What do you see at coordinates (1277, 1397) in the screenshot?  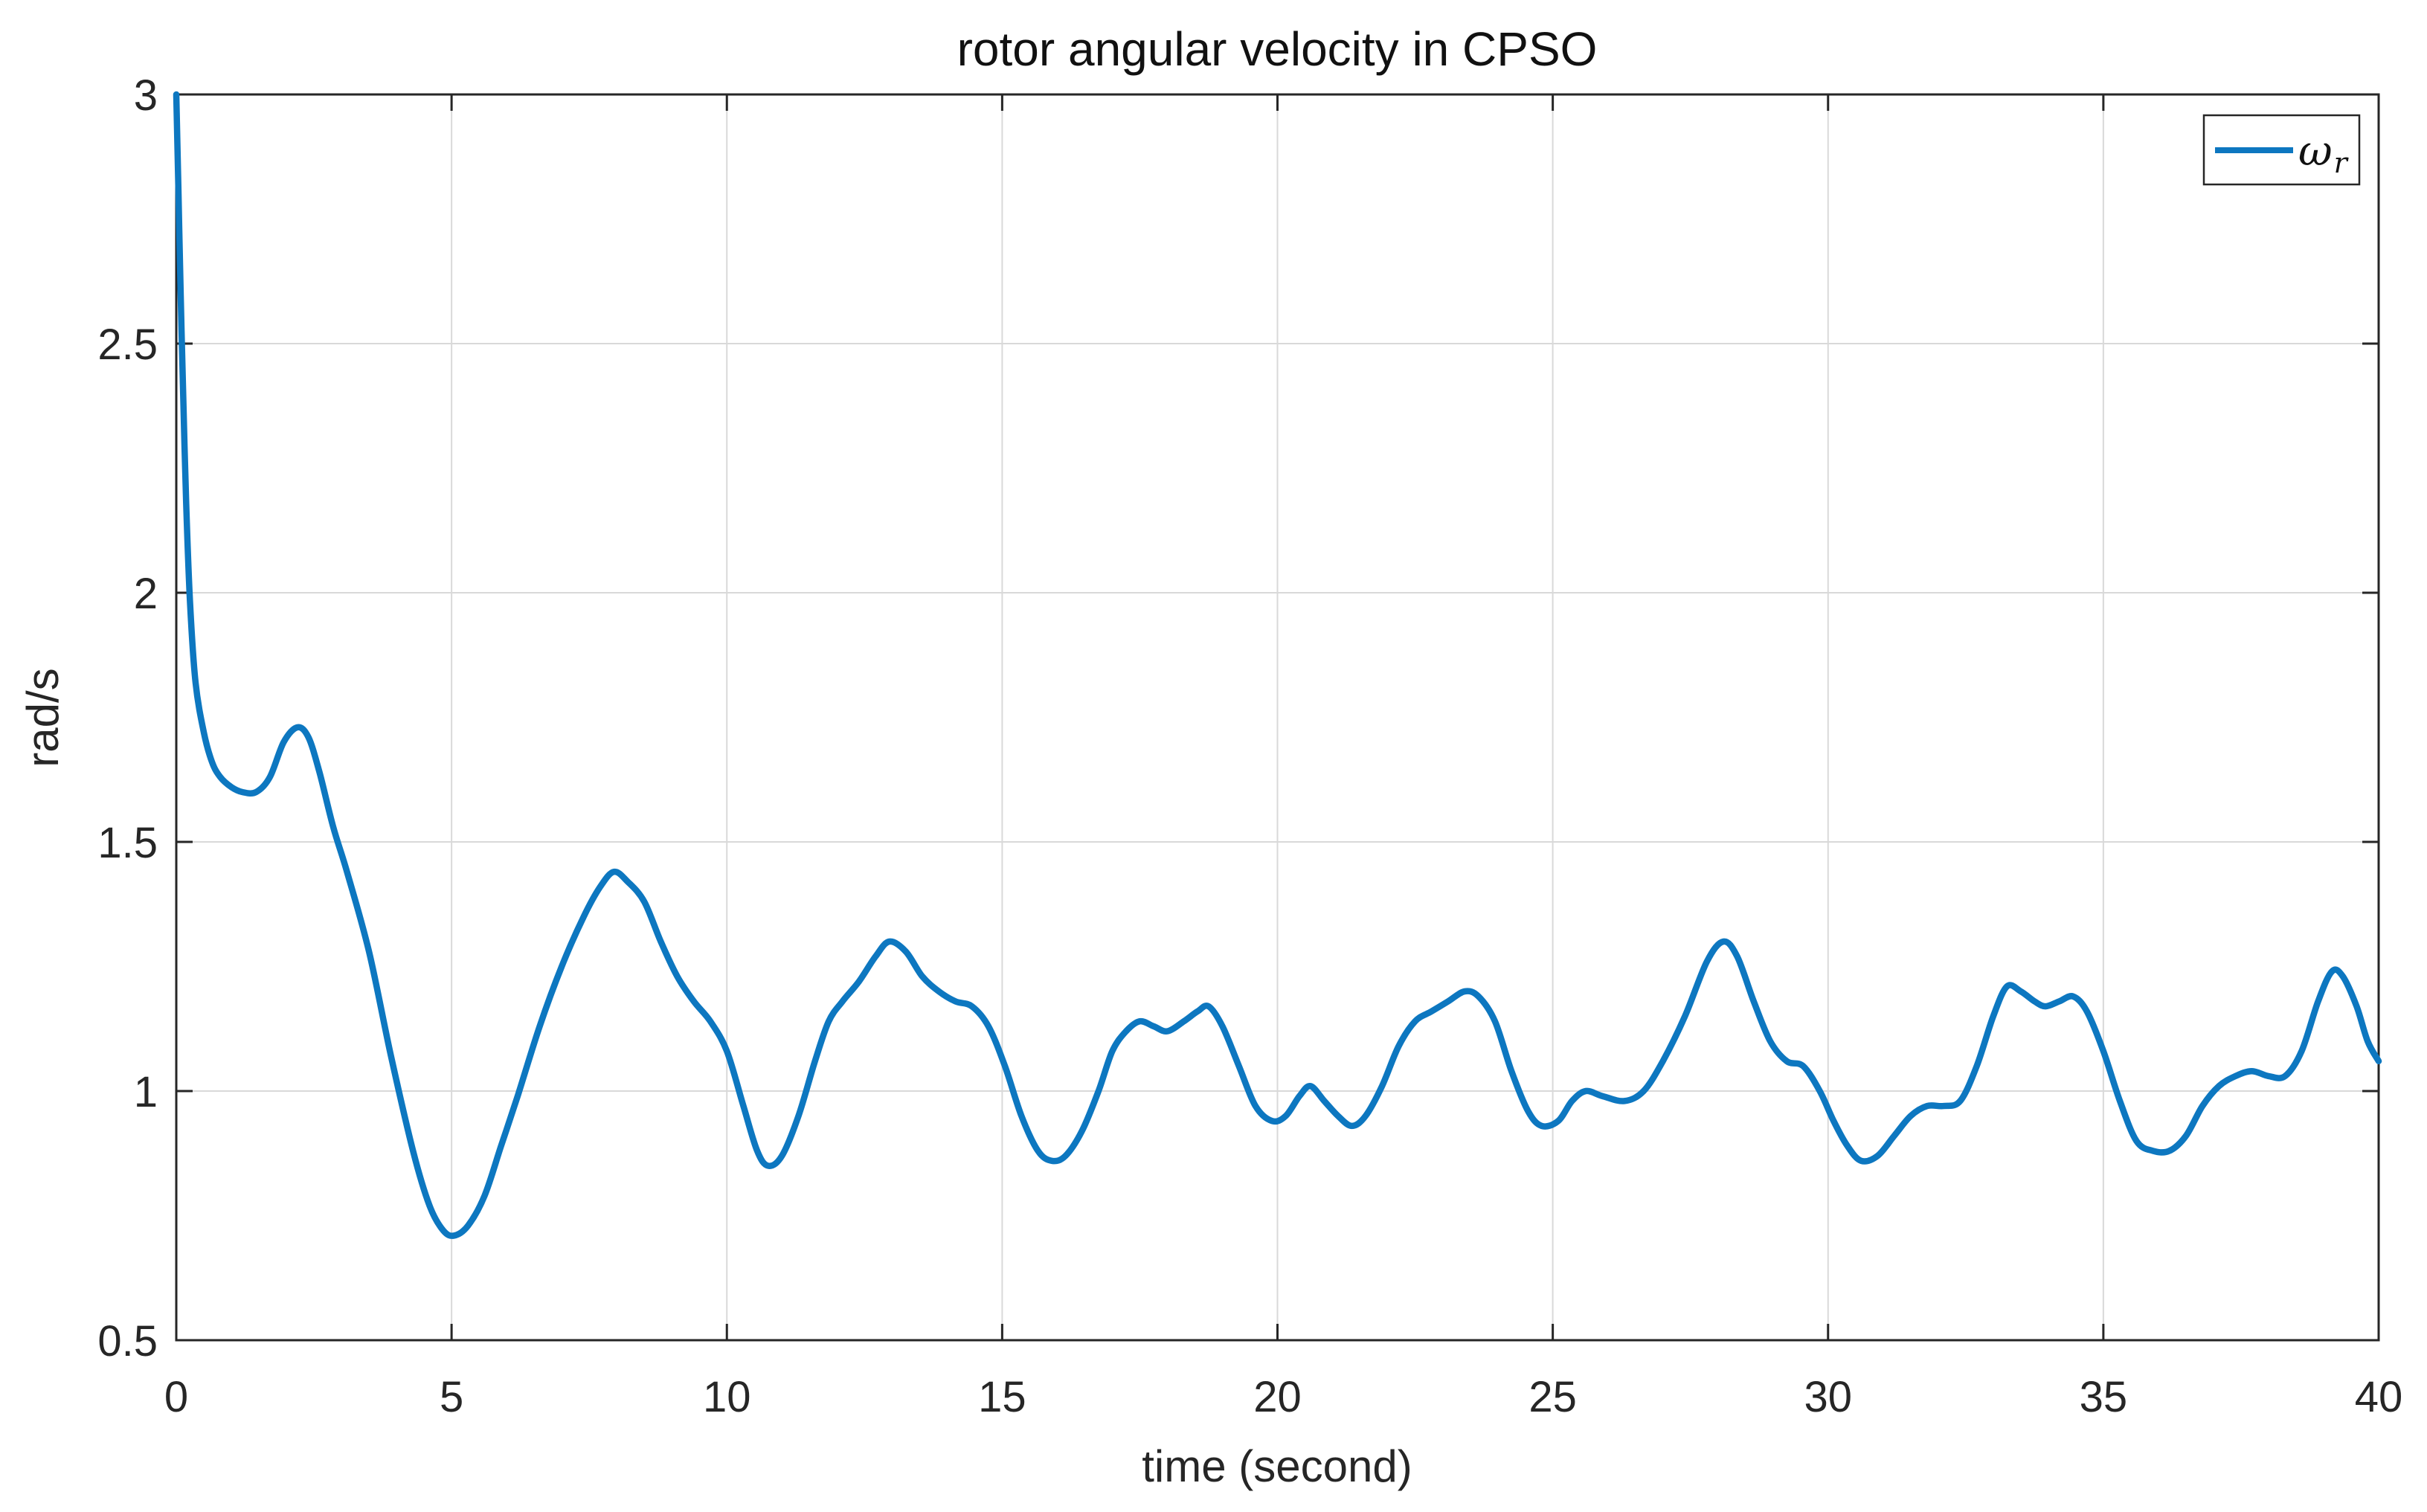 I see `x-tick-label: 20` at bounding box center [1277, 1397].